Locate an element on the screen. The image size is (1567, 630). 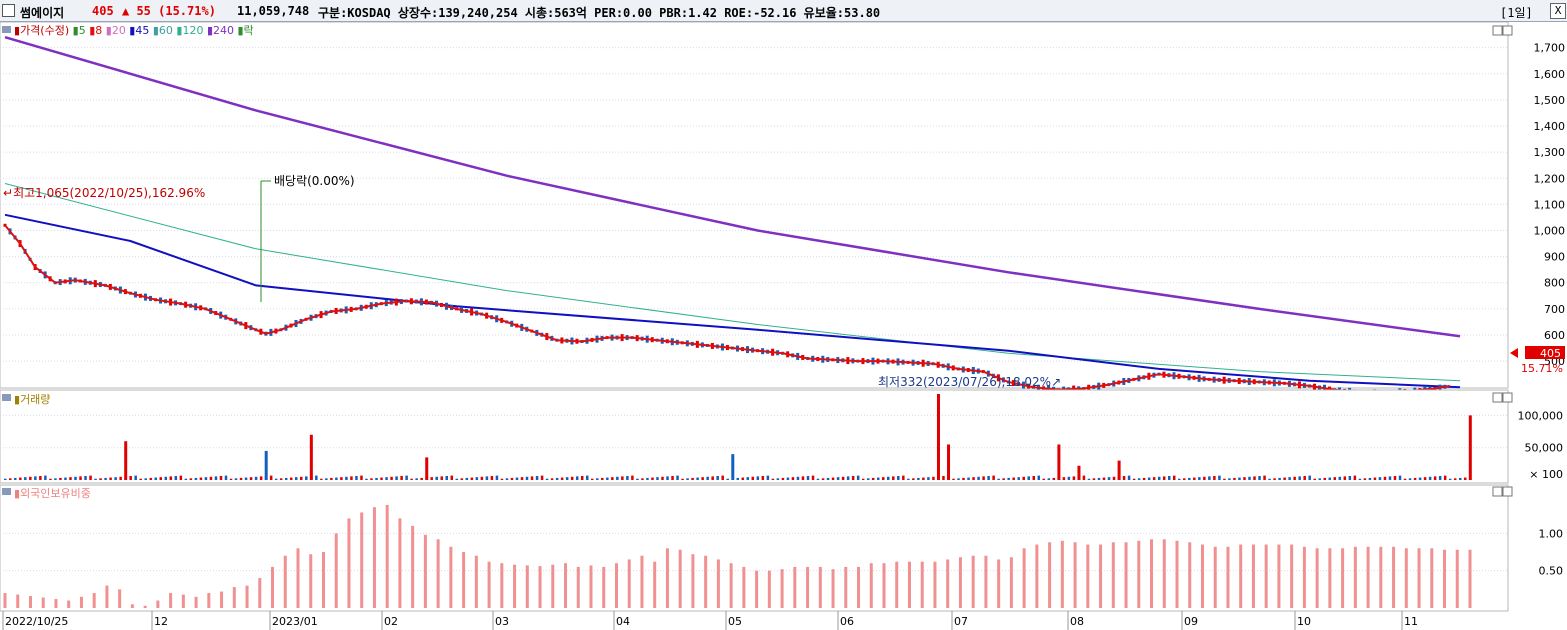
current-price-marker-icon is located at coordinates (1514, 353).